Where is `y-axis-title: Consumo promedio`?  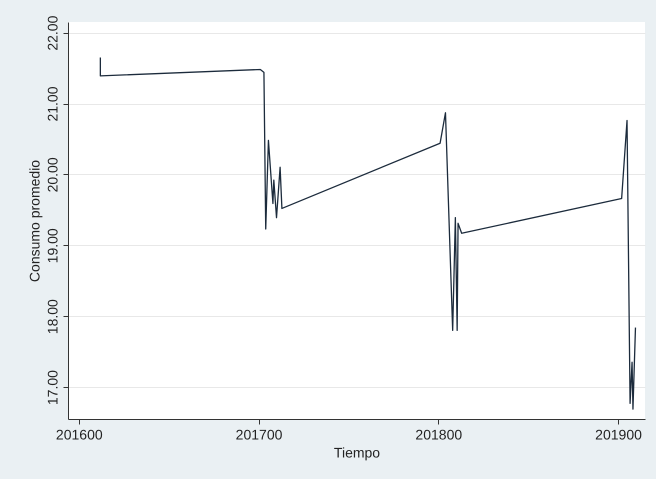
y-axis-title: Consumo promedio is located at coordinates (34, 221).